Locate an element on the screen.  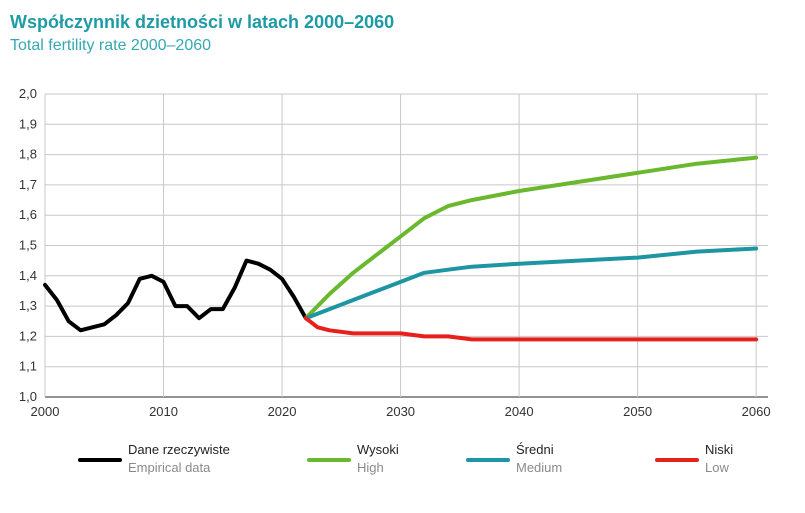
y-tick-label: 1,5 is located at coordinates (28, 245).